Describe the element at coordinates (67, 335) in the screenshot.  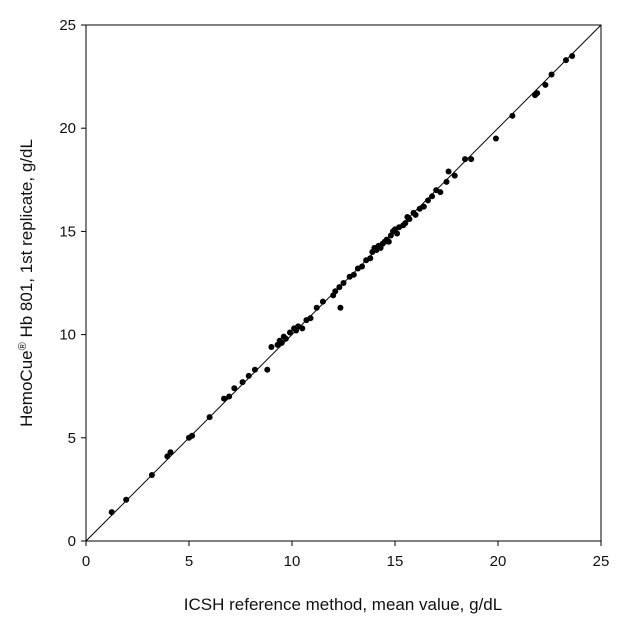
I see `y-tick-label: 10` at that location.